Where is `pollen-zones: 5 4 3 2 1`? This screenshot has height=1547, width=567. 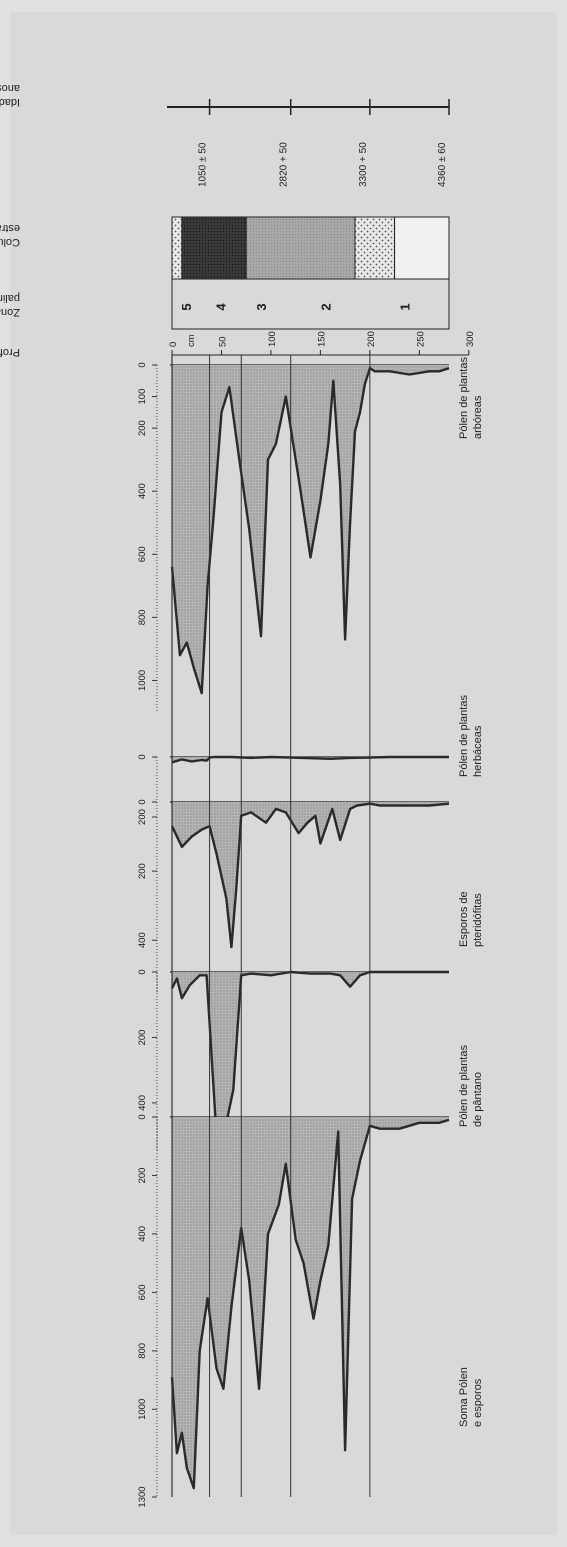
pollen-zones: 5 4 3 2 1 is located at coordinates (310, 304).